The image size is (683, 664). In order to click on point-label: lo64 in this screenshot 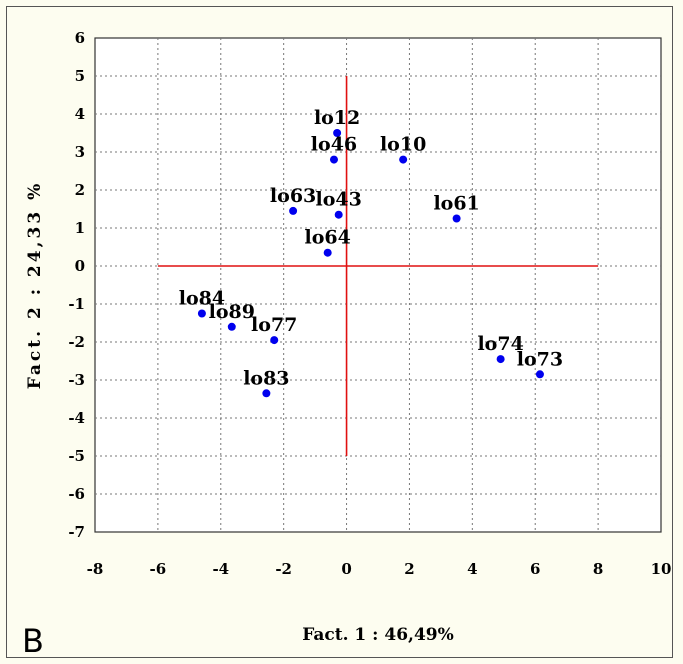, I will do `click(328, 238)`.